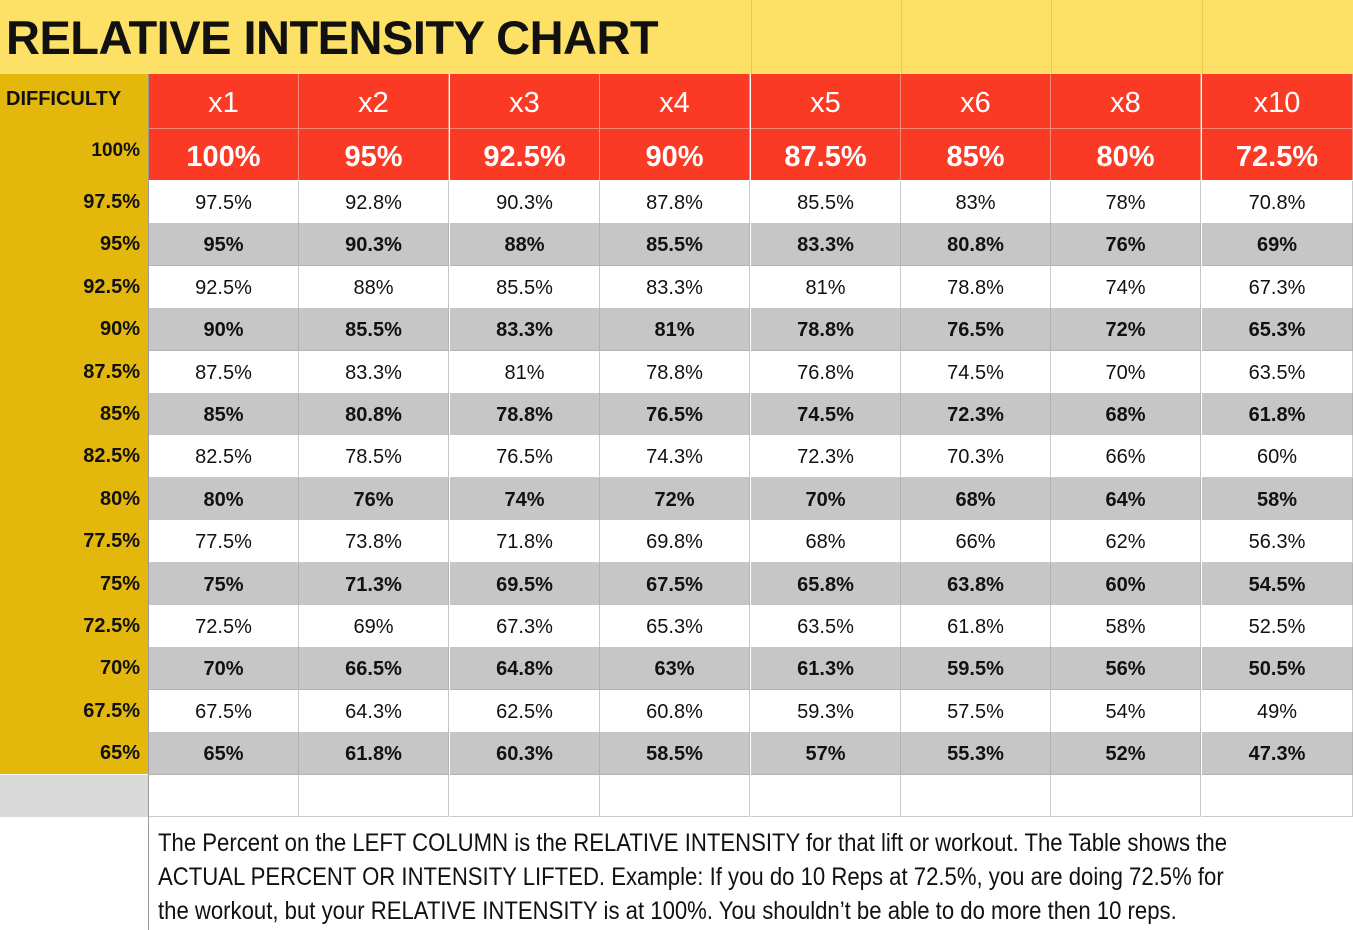 Image resolution: width=1353 pixels, height=930 pixels. Describe the element at coordinates (111, 626) in the screenshot. I see `row-label: 72.5%` at that location.